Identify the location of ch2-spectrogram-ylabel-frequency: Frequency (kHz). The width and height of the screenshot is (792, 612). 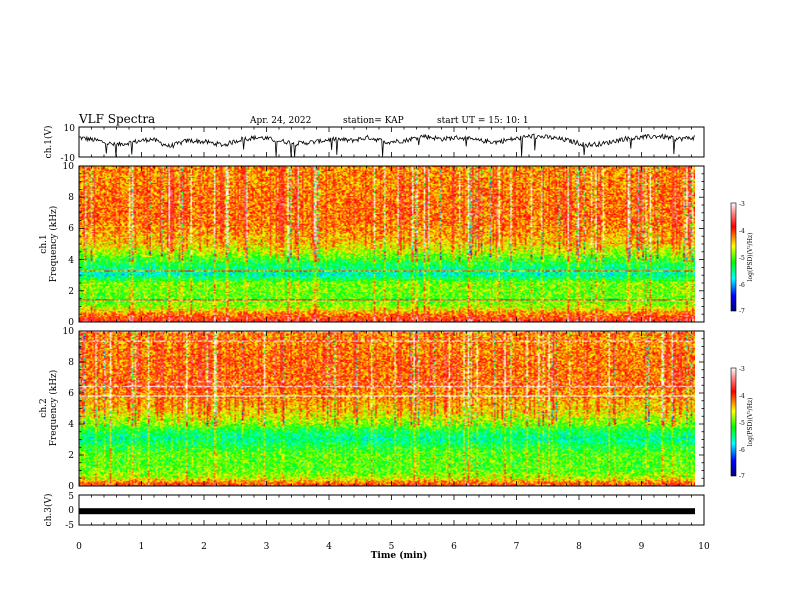
(53, 408).